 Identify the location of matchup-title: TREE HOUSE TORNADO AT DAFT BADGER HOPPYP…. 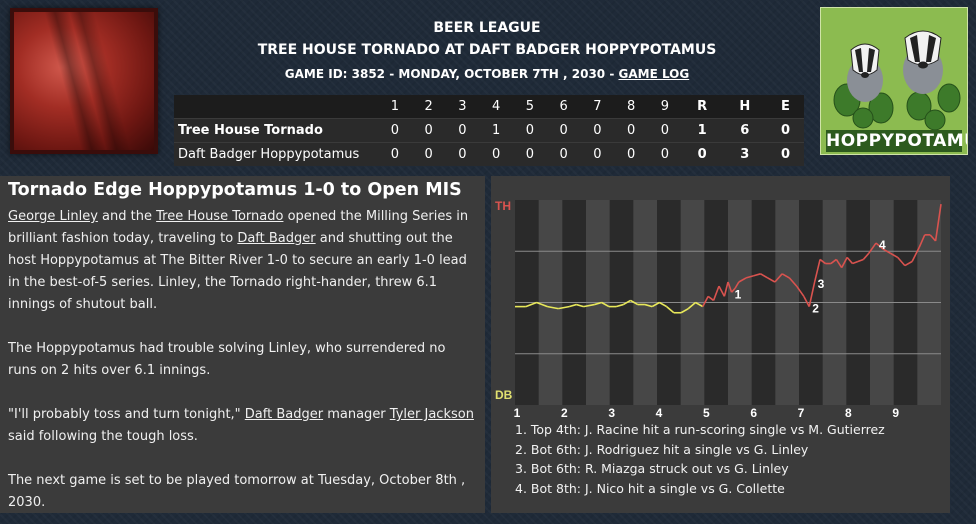
(487, 50).